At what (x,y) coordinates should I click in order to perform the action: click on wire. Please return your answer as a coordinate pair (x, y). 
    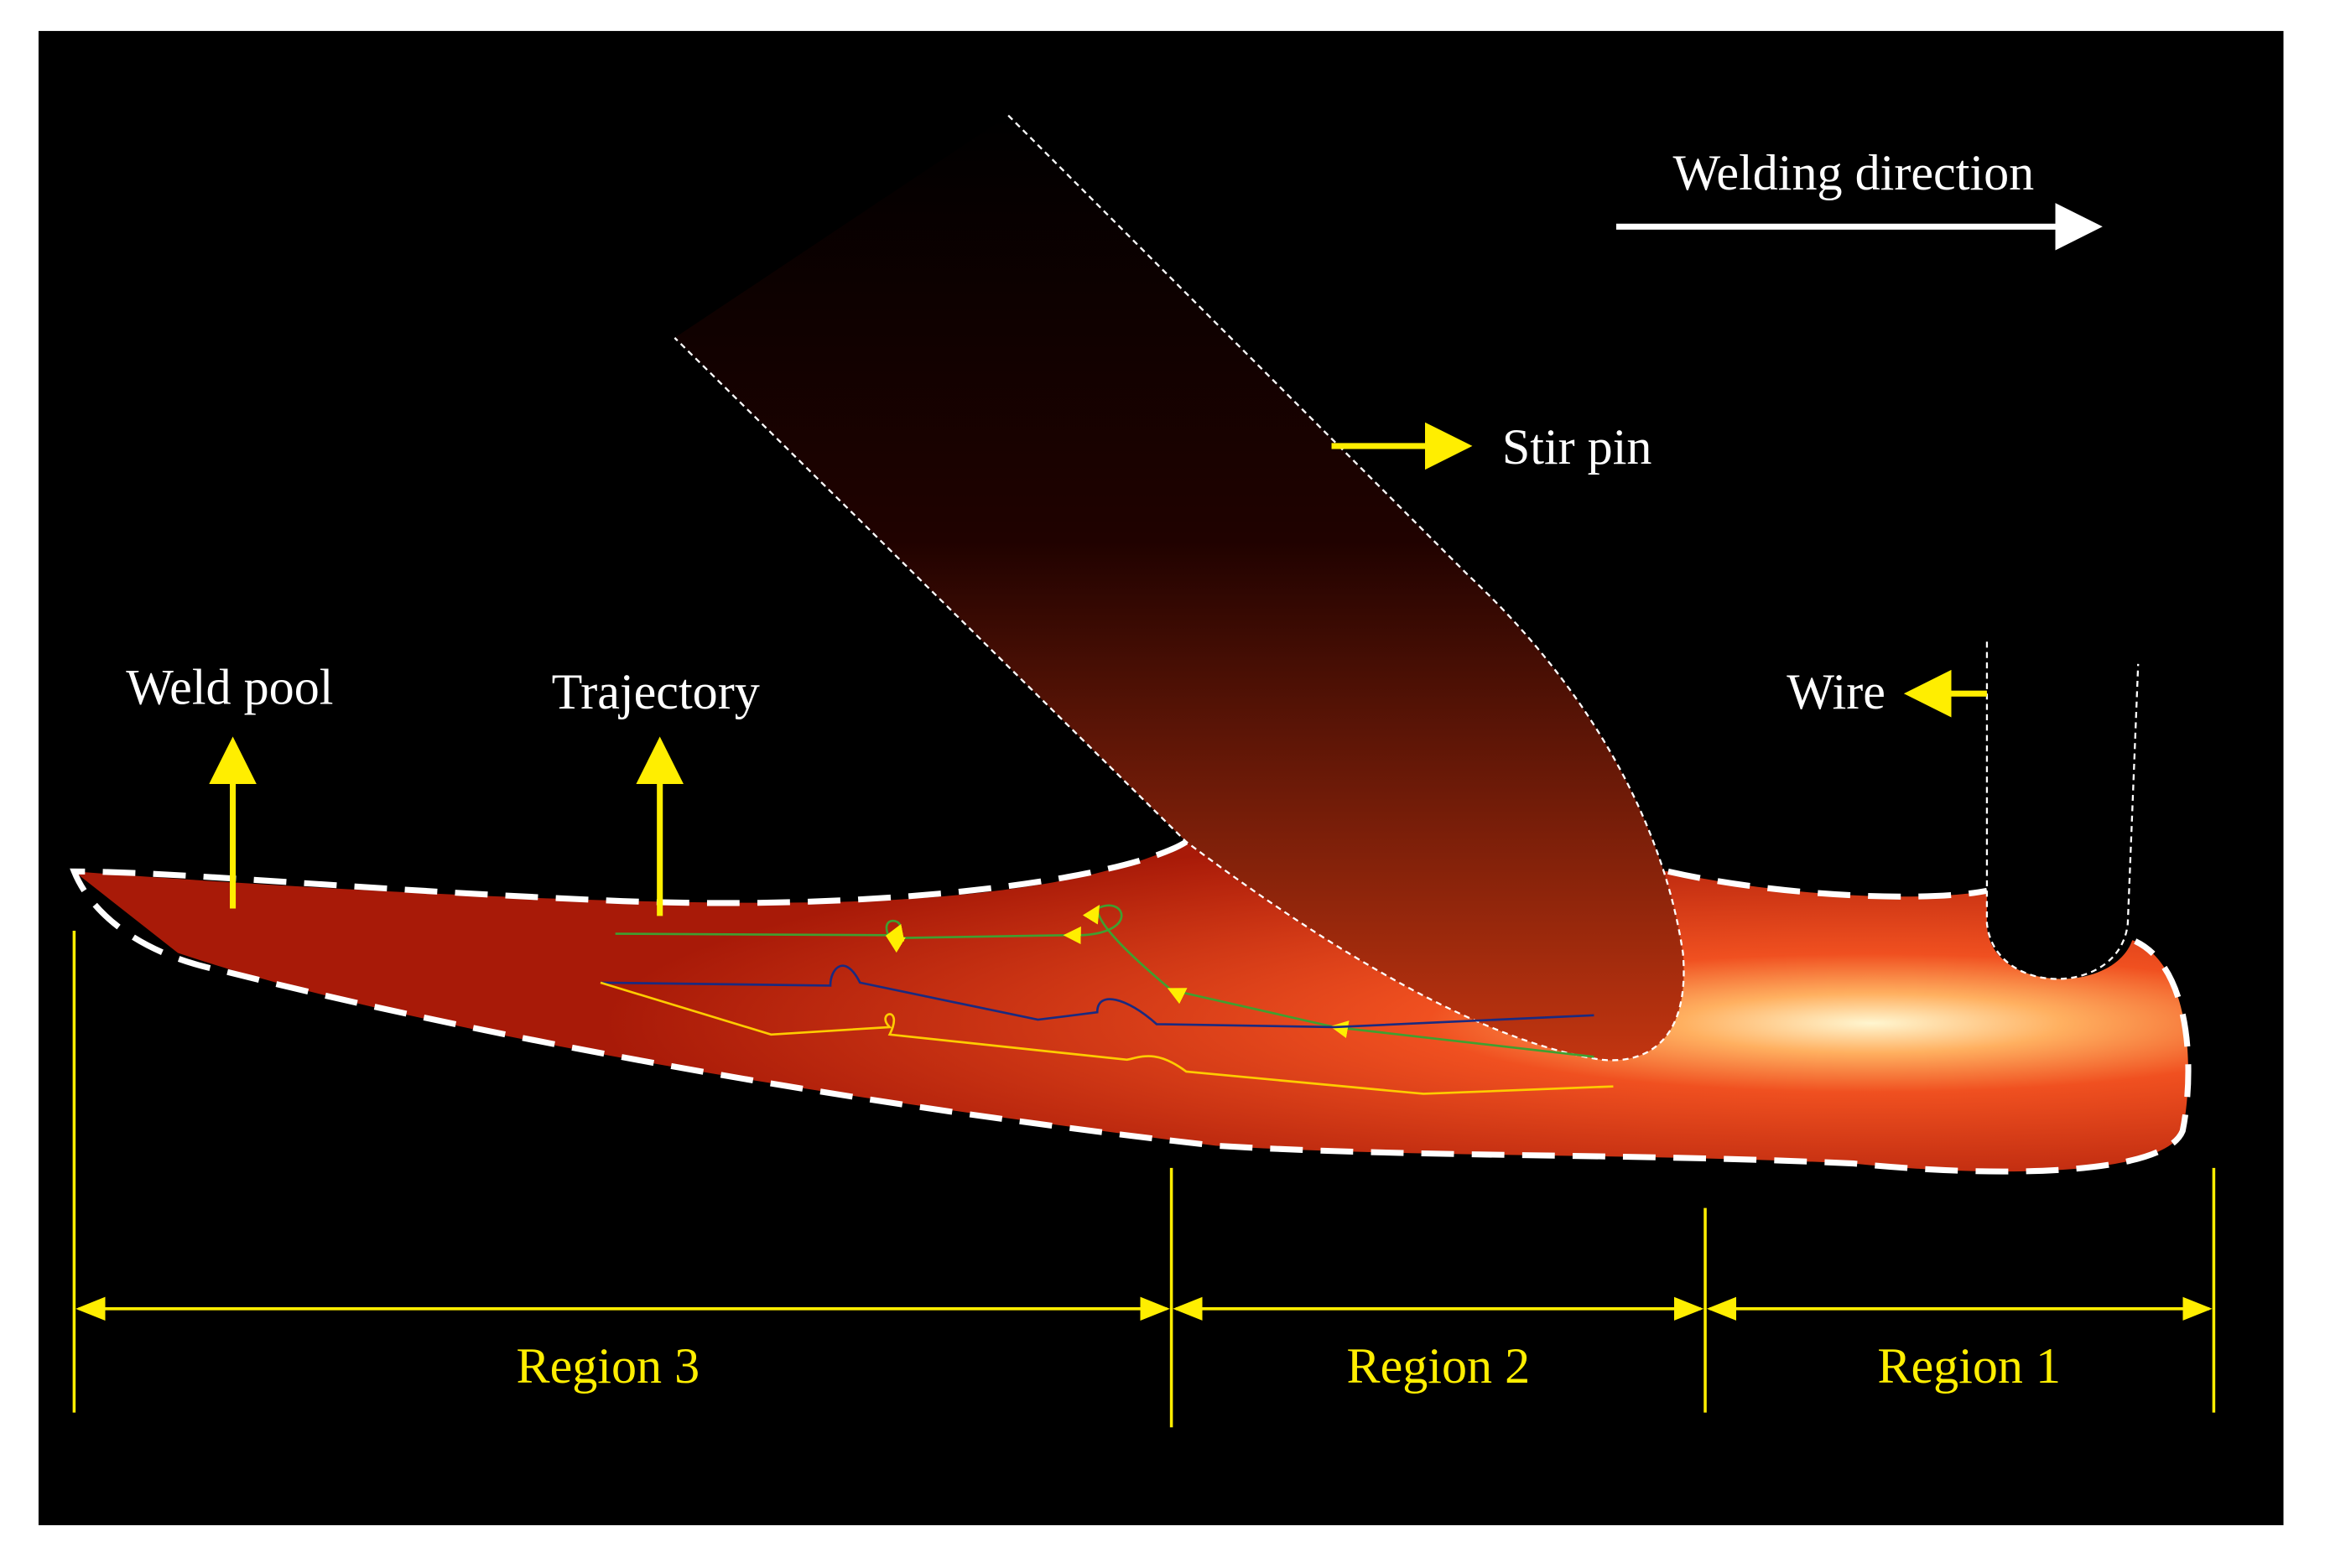
    Looking at the image, I should click on (2060, 810).